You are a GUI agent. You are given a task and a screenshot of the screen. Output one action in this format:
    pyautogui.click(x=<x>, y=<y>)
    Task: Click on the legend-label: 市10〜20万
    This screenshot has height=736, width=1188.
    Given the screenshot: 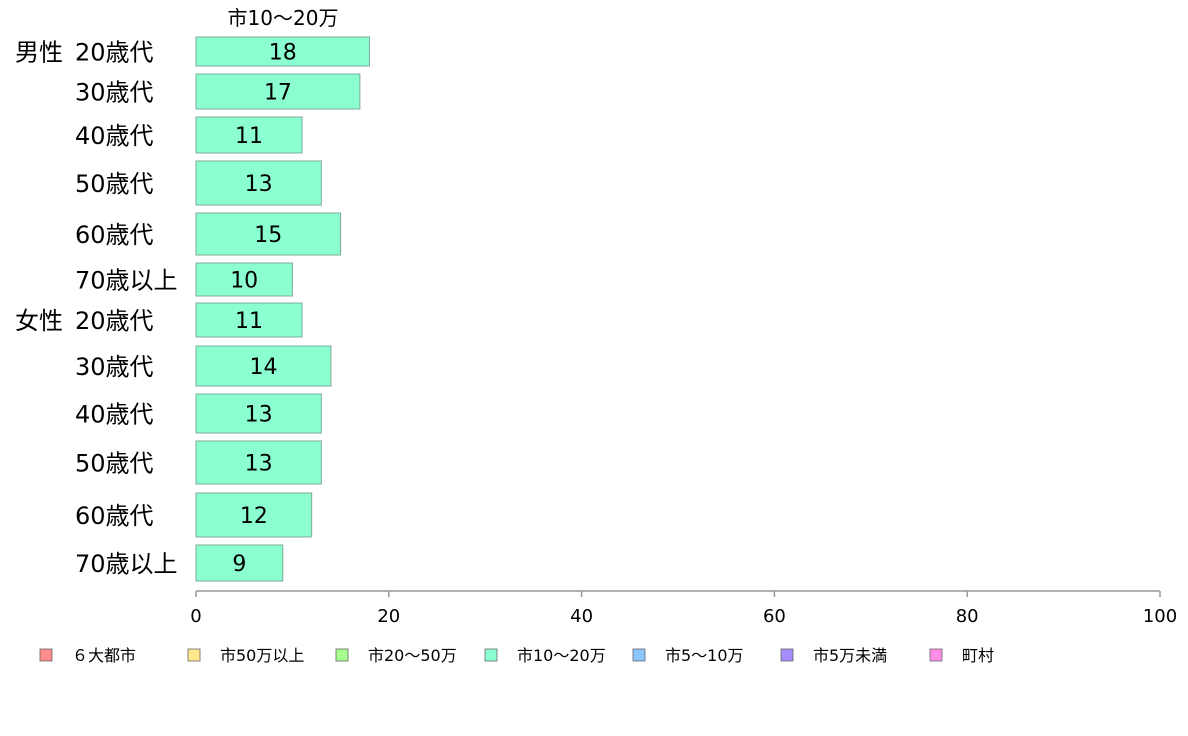 What is the action you would take?
    pyautogui.click(x=561, y=655)
    